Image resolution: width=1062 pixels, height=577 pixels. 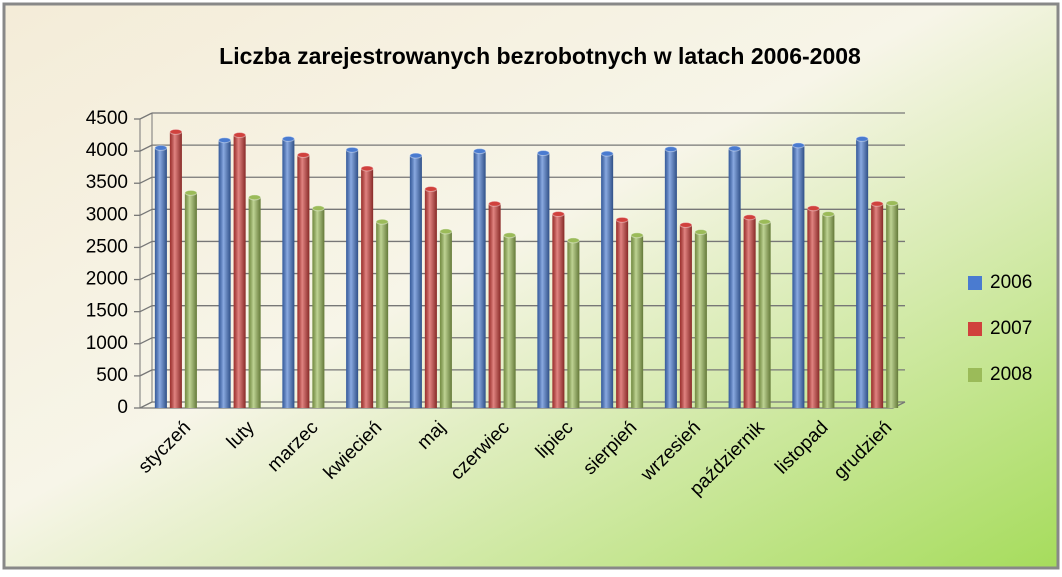 What do you see at coordinates (1011, 282) in the screenshot?
I see `legend-label: 2006` at bounding box center [1011, 282].